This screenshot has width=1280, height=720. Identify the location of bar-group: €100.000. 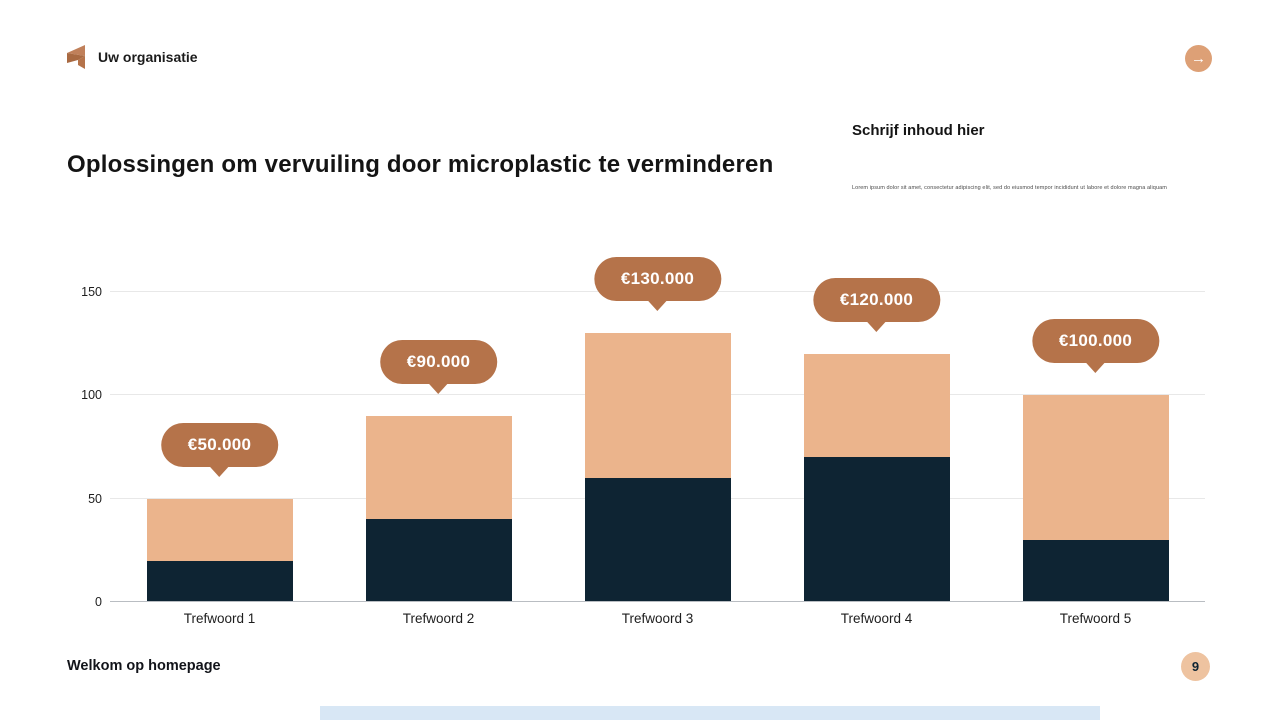
(1095, 447).